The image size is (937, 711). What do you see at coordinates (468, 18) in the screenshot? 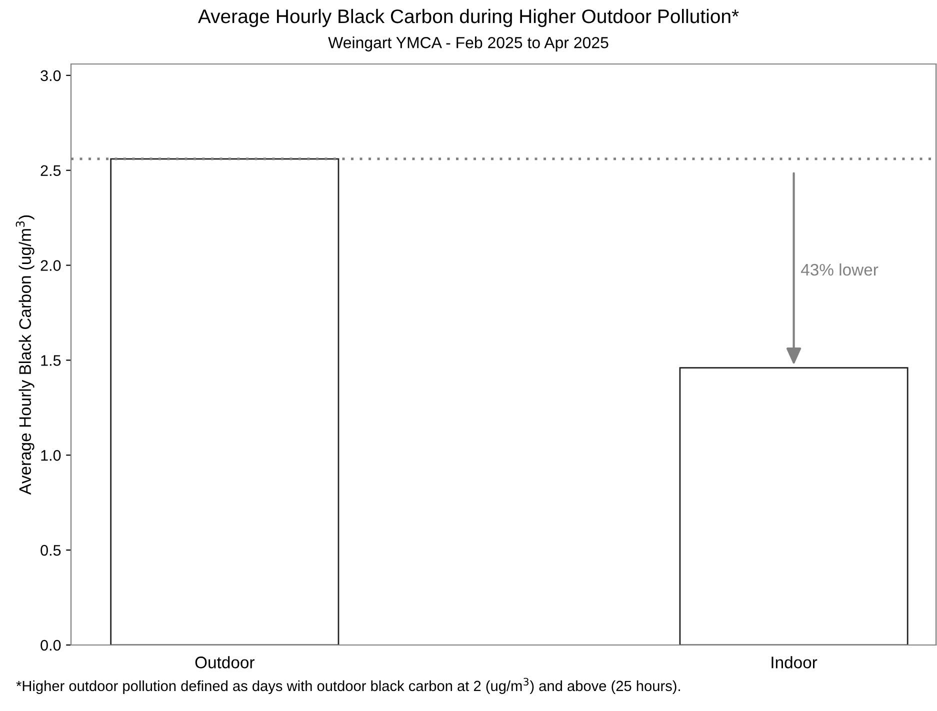
I see `chart-title: Average Hourly Black Carbon during Higher Outdoor Pollution*` at bounding box center [468, 18].